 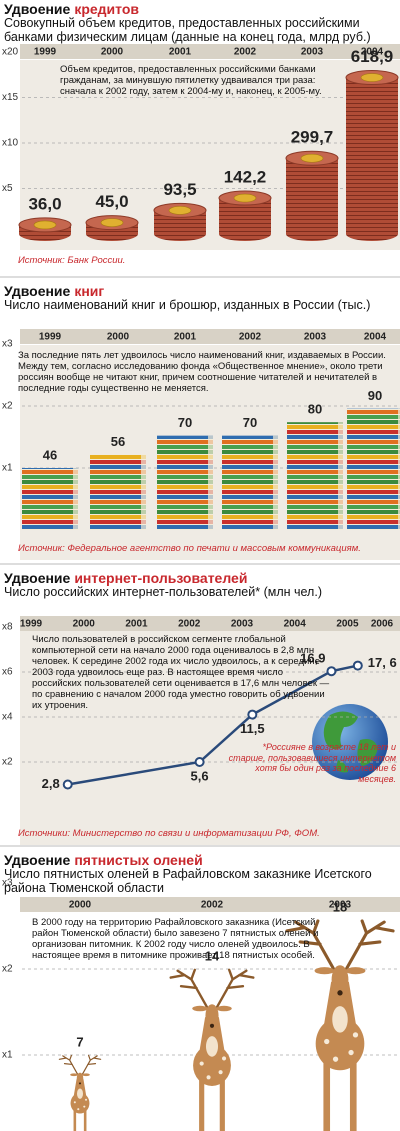 I want to click on value-label: 70, so click(x=185, y=422).